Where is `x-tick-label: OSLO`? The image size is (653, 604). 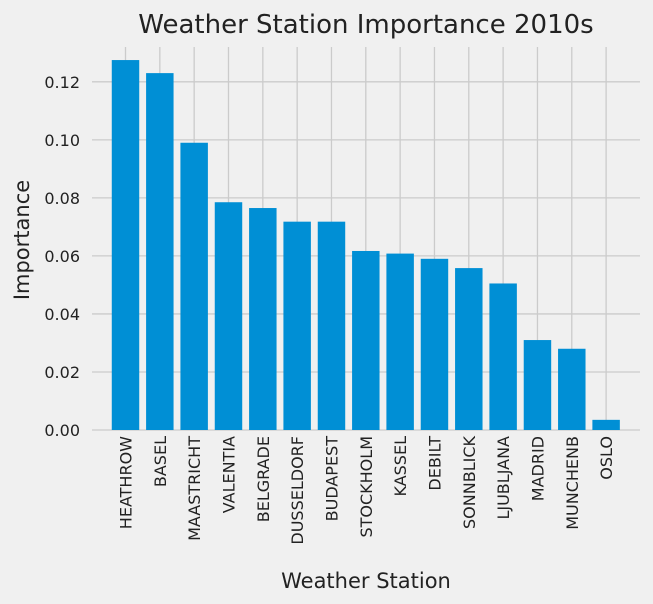
x-tick-label: OSLO is located at coordinates (606, 458).